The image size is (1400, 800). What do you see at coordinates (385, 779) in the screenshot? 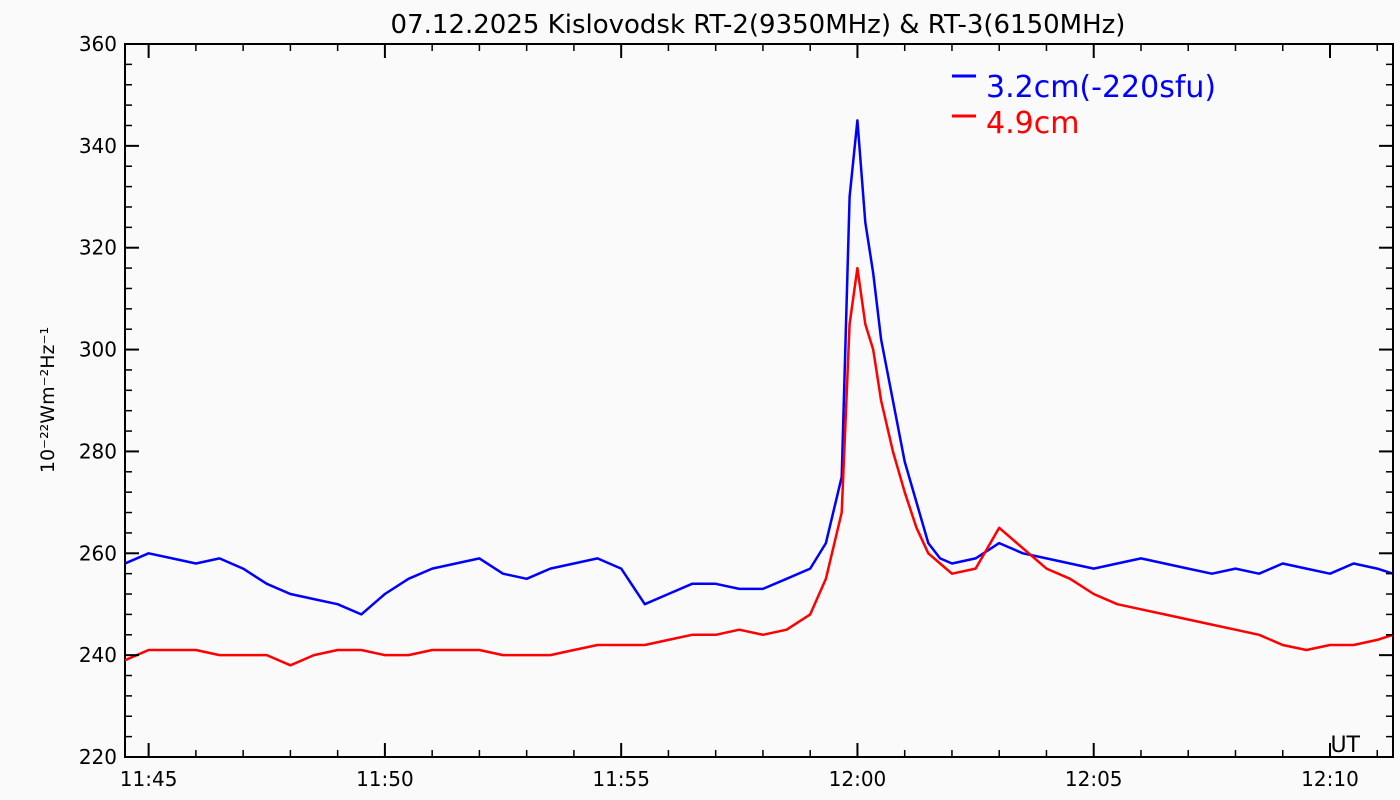
I see `x-tick-label: 11:50` at bounding box center [385, 779].